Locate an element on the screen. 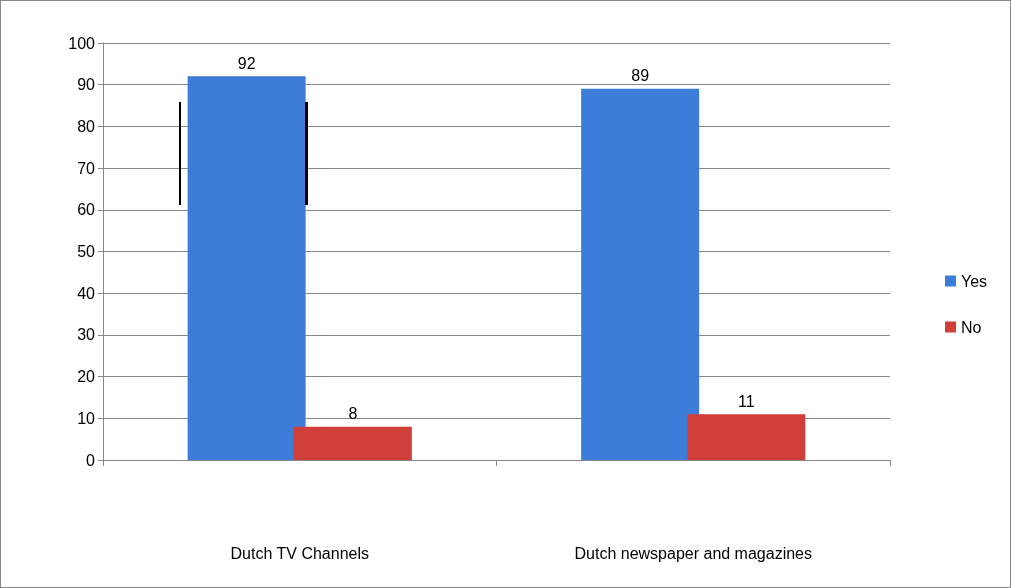 The image size is (1011, 588). x-tick-label: Dutch newspaper and magazines is located at coordinates (693, 553).